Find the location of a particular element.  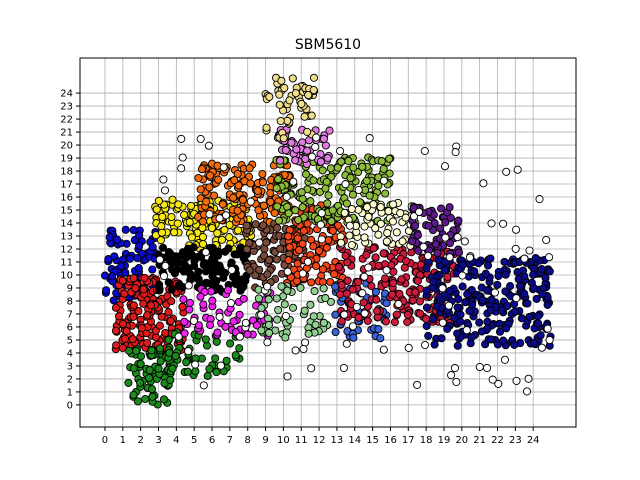

x-tick-label: 15 is located at coordinates (372, 440).